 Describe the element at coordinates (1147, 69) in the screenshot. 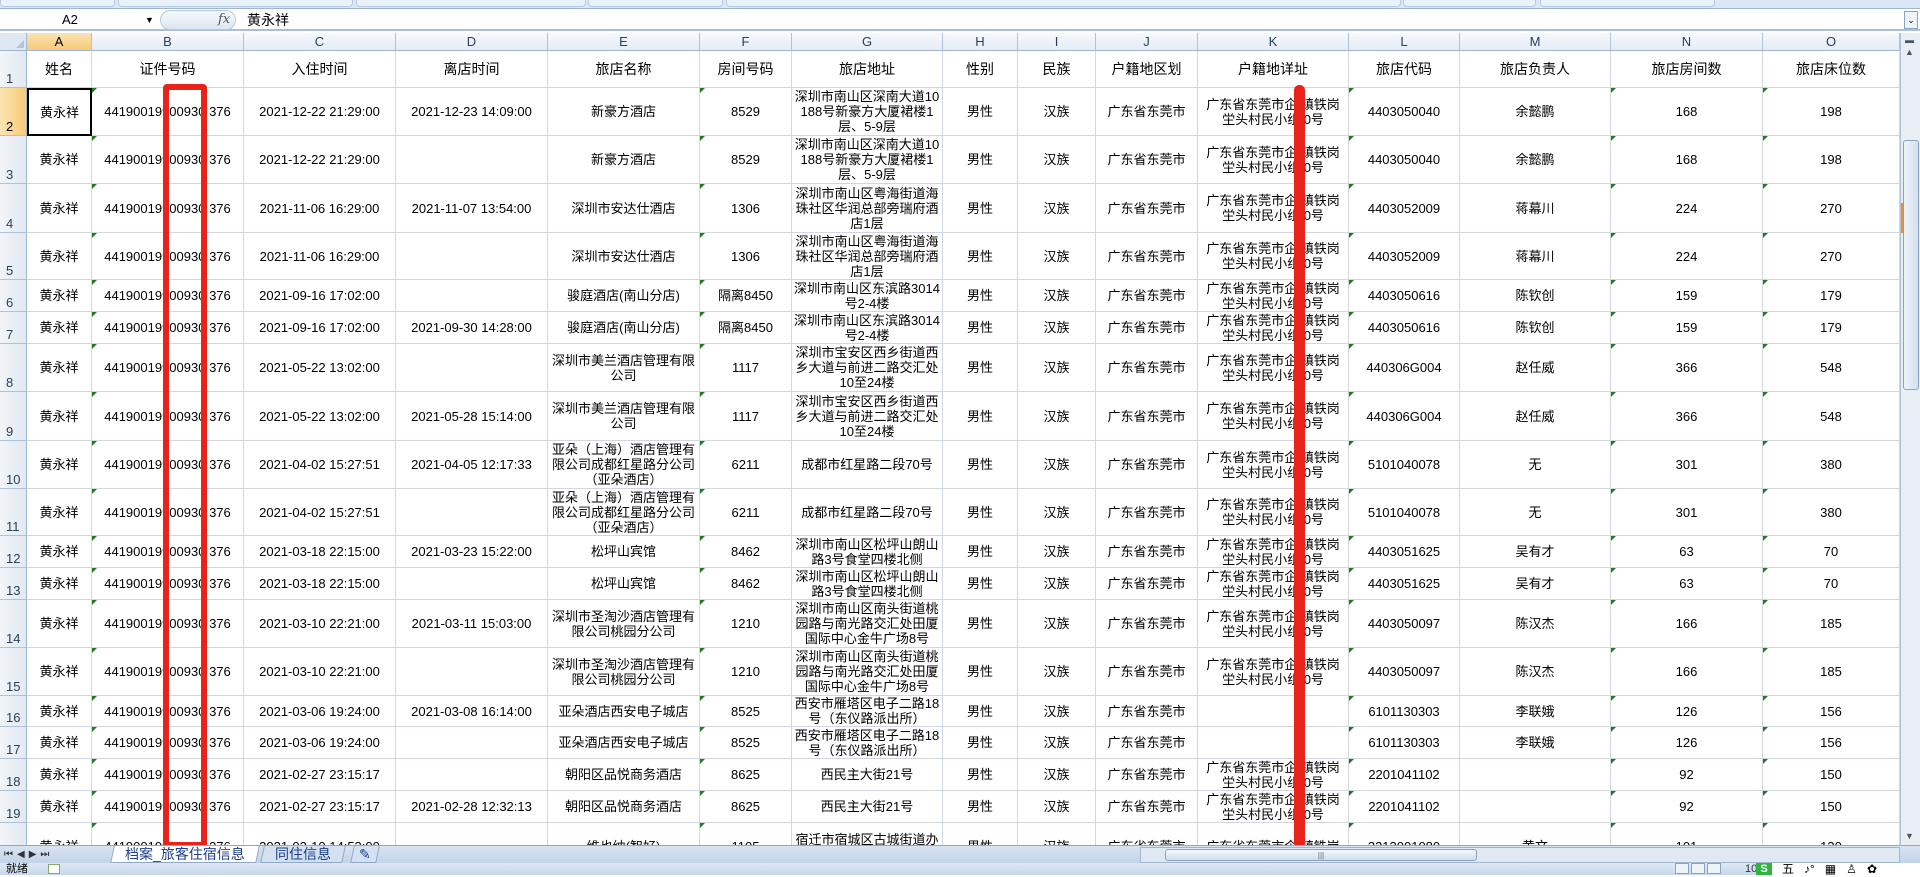

I see `header-cell: 户籍地区划` at that location.